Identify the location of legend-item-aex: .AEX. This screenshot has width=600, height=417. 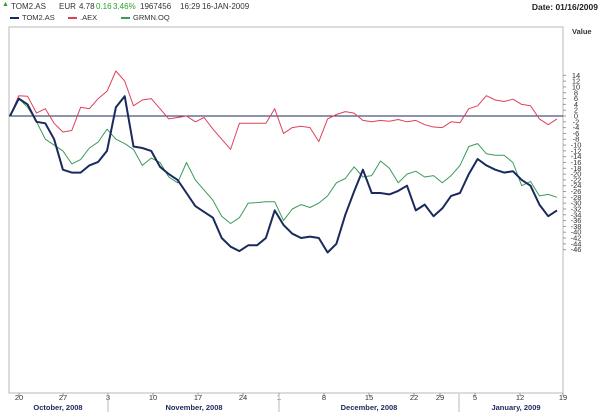
(82, 17).